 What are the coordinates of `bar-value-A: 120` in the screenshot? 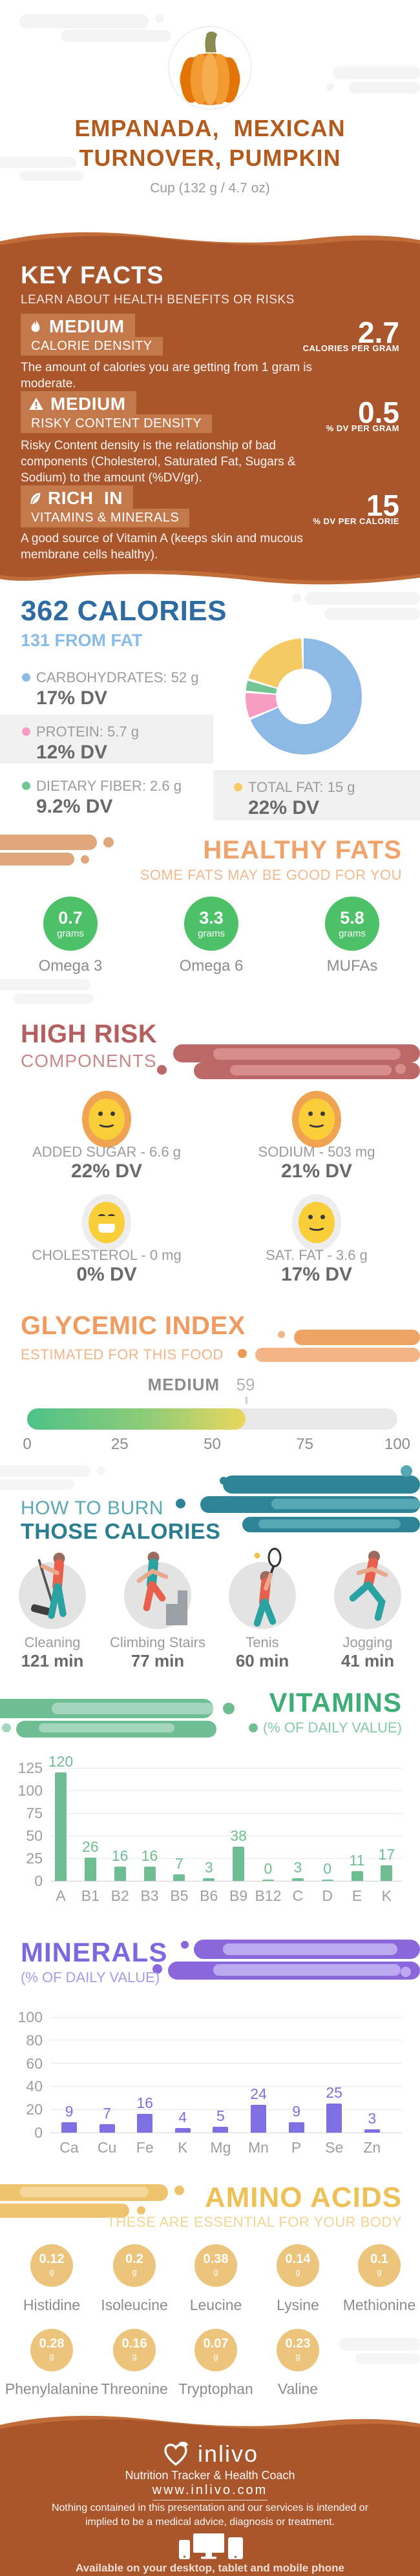 It's located at (61, 1761).